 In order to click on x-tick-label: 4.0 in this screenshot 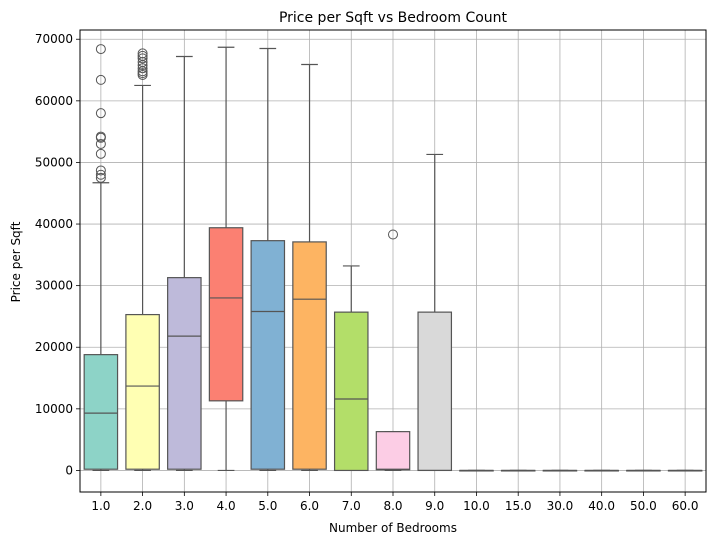, I will do `click(226, 506)`.